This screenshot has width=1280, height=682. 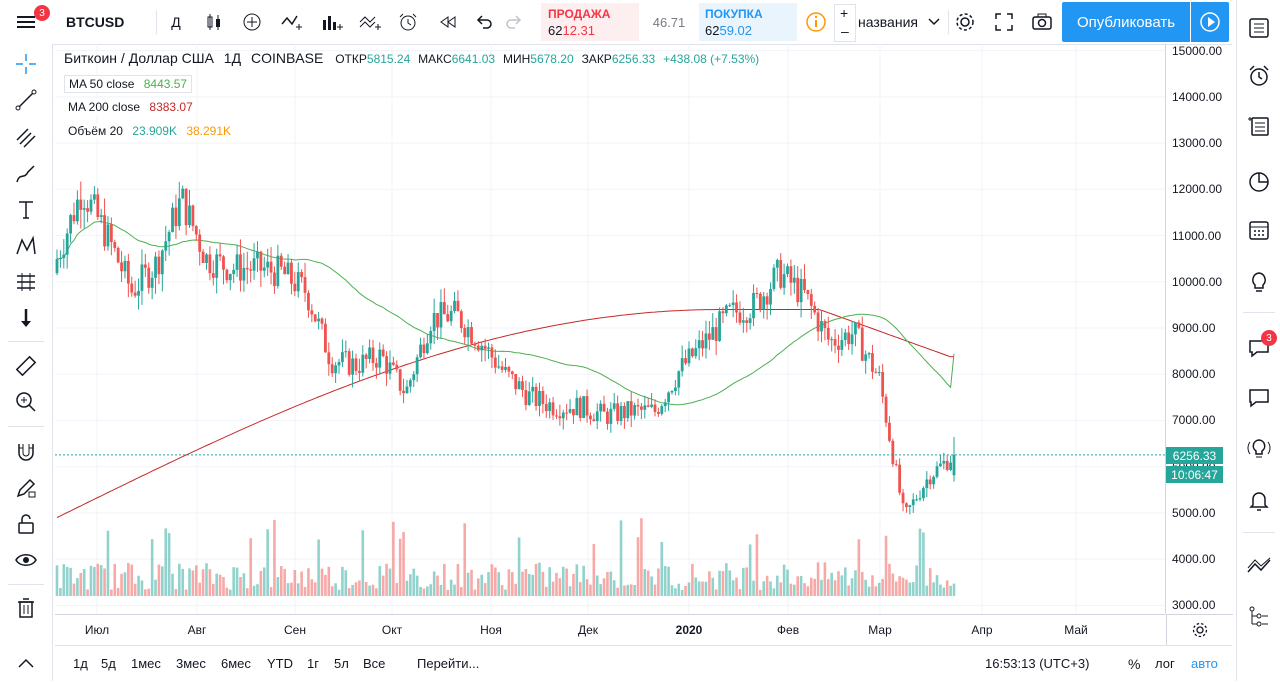 I want to click on compare-button, so click(x=252, y=22).